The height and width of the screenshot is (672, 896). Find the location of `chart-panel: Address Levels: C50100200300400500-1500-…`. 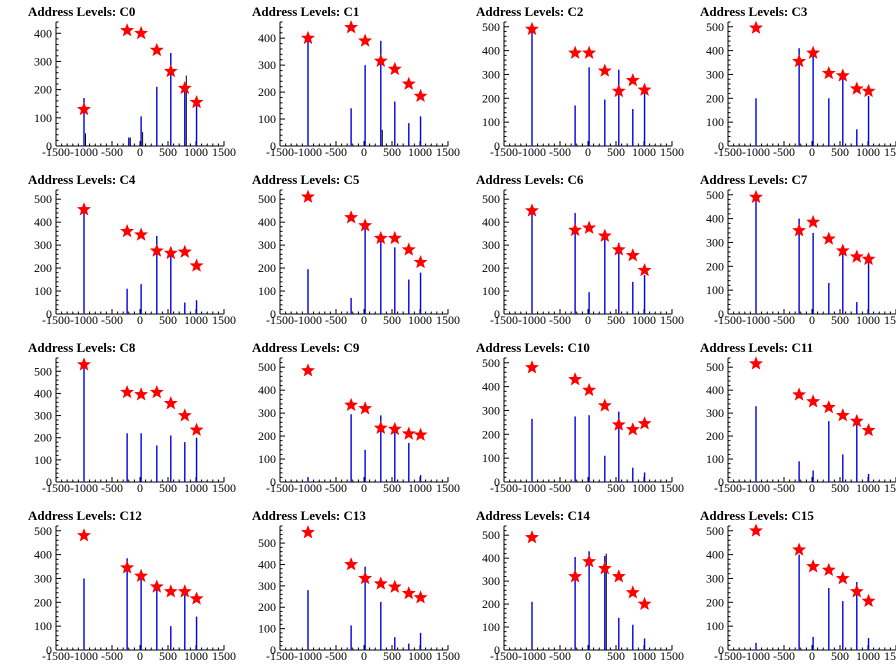

chart-panel: Address Levels: C50100200300400500-1500-… is located at coordinates (356, 249).